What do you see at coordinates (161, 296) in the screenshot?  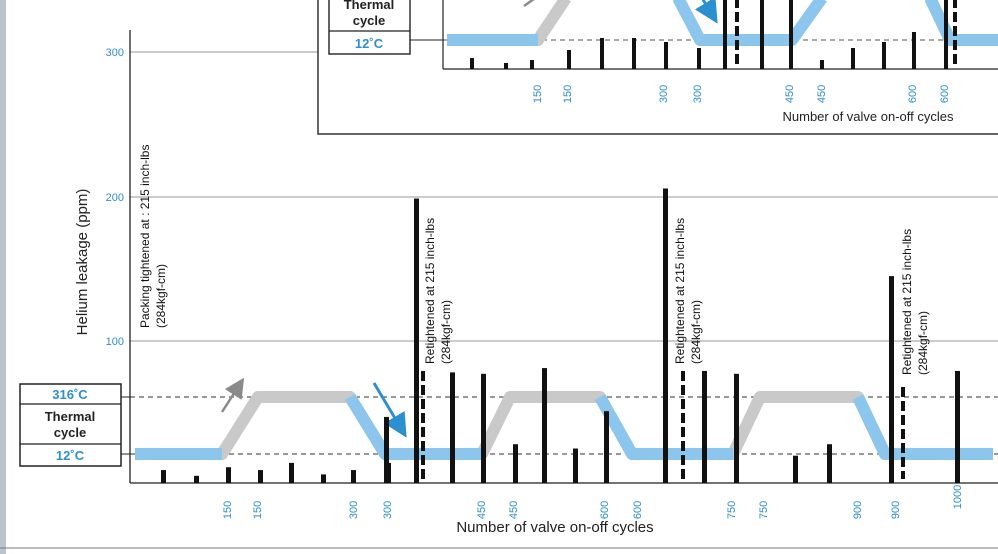 I see `packing-annotation-line2: (284kgf-cm)` at bounding box center [161, 296].